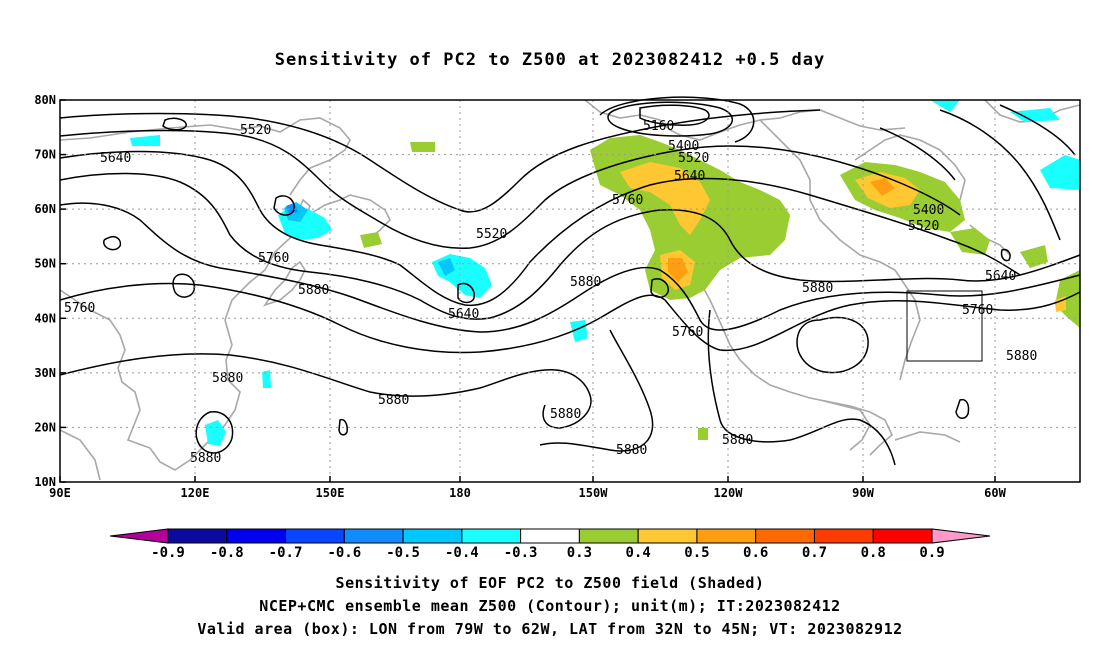 The image size is (1100, 650). I want to click on colorbar-label: -0.7, so click(286, 553).